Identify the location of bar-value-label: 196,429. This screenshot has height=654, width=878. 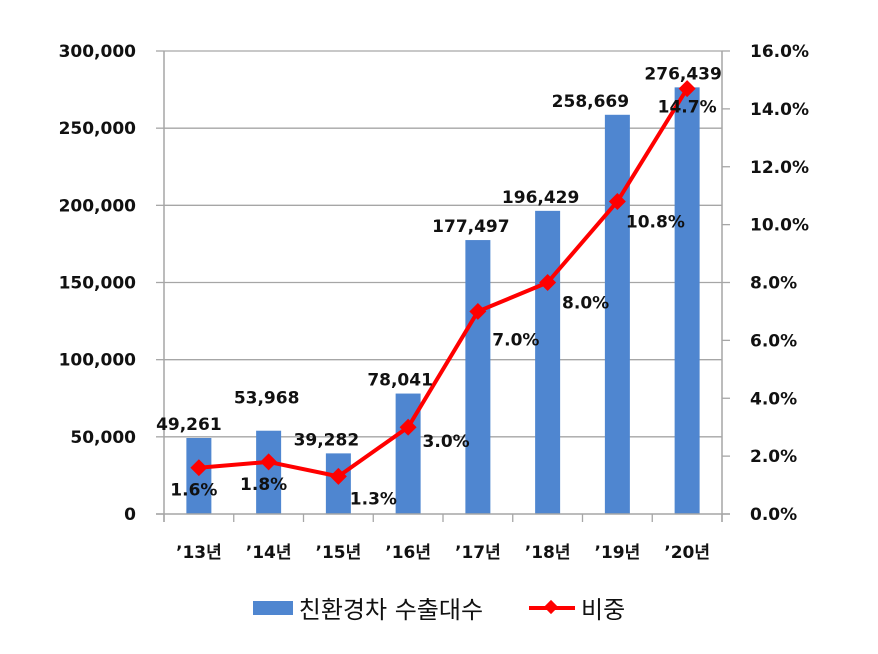
(540, 198).